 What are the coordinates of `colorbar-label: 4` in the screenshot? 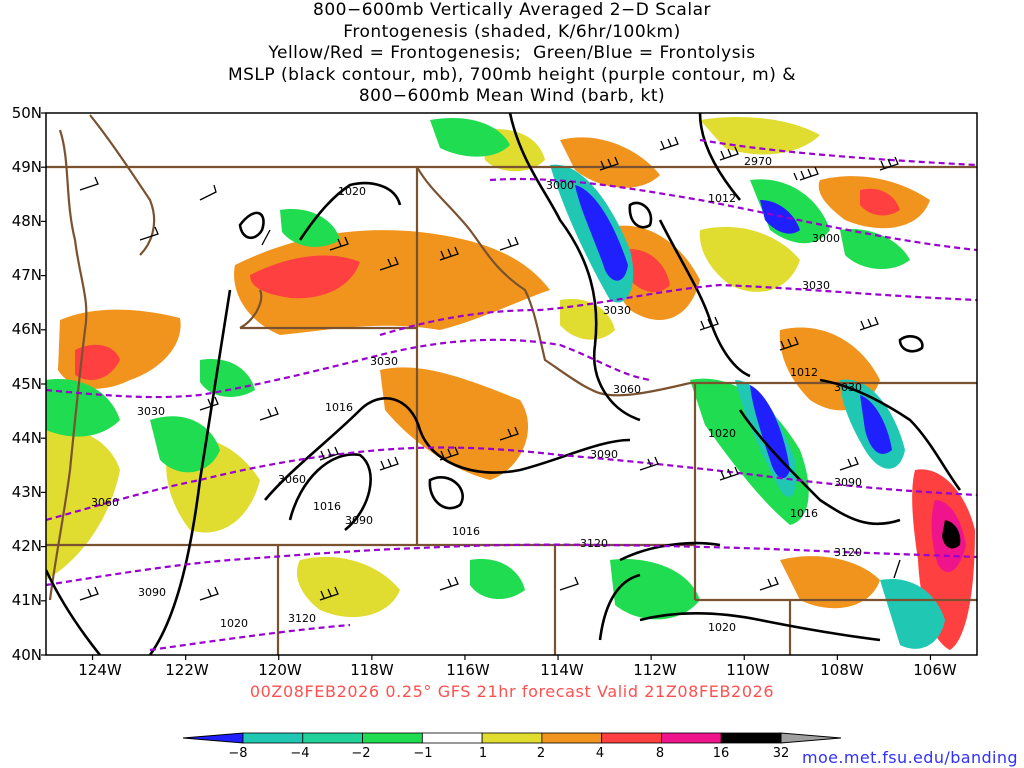 It's located at (600, 753).